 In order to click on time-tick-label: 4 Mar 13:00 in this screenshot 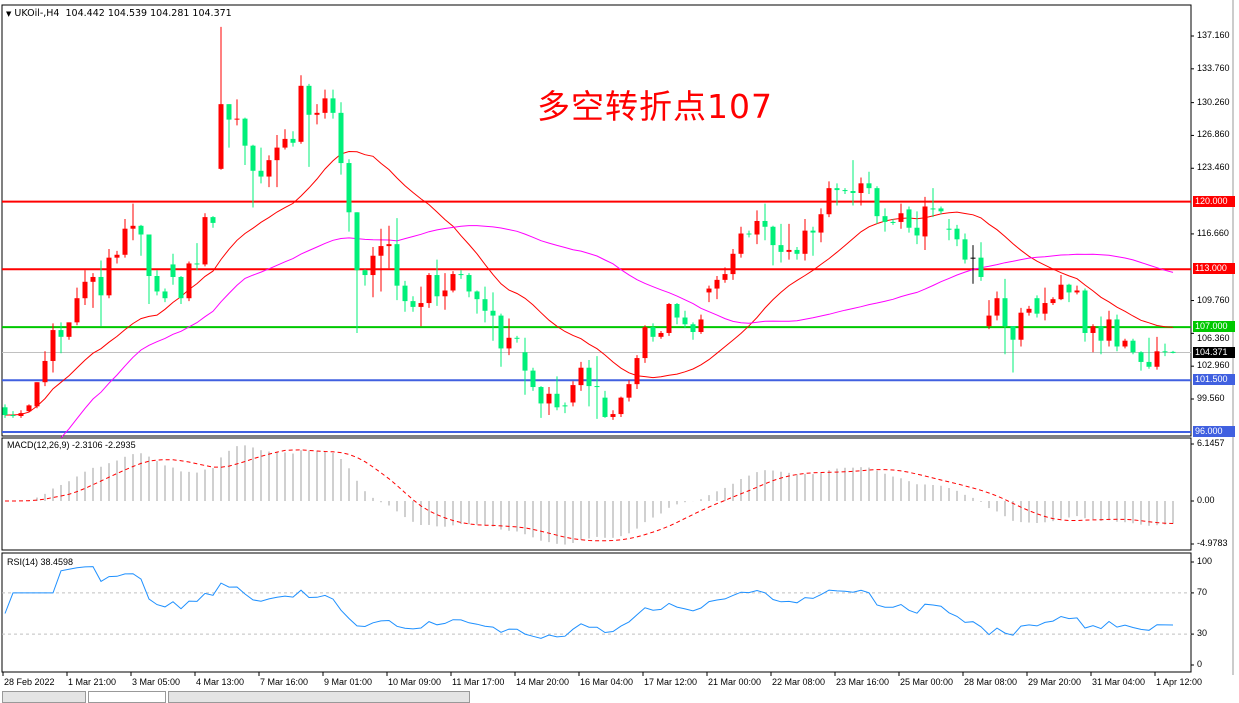, I will do `click(220, 682)`.